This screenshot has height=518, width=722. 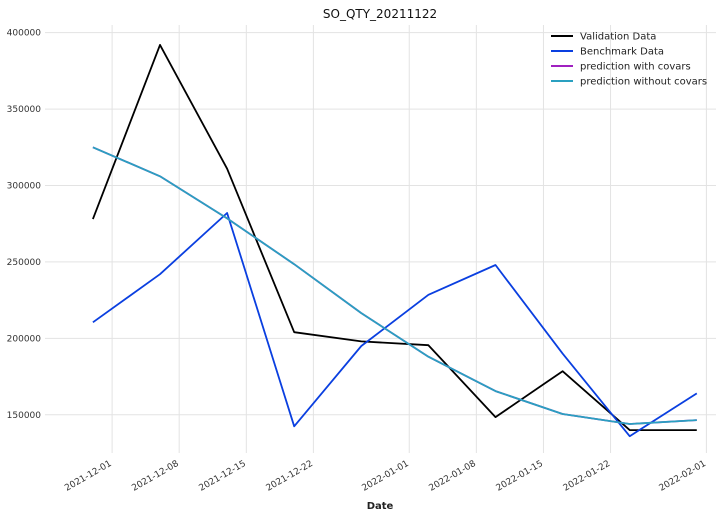 I want to click on y-tick-label: 400000, so click(x=24, y=34).